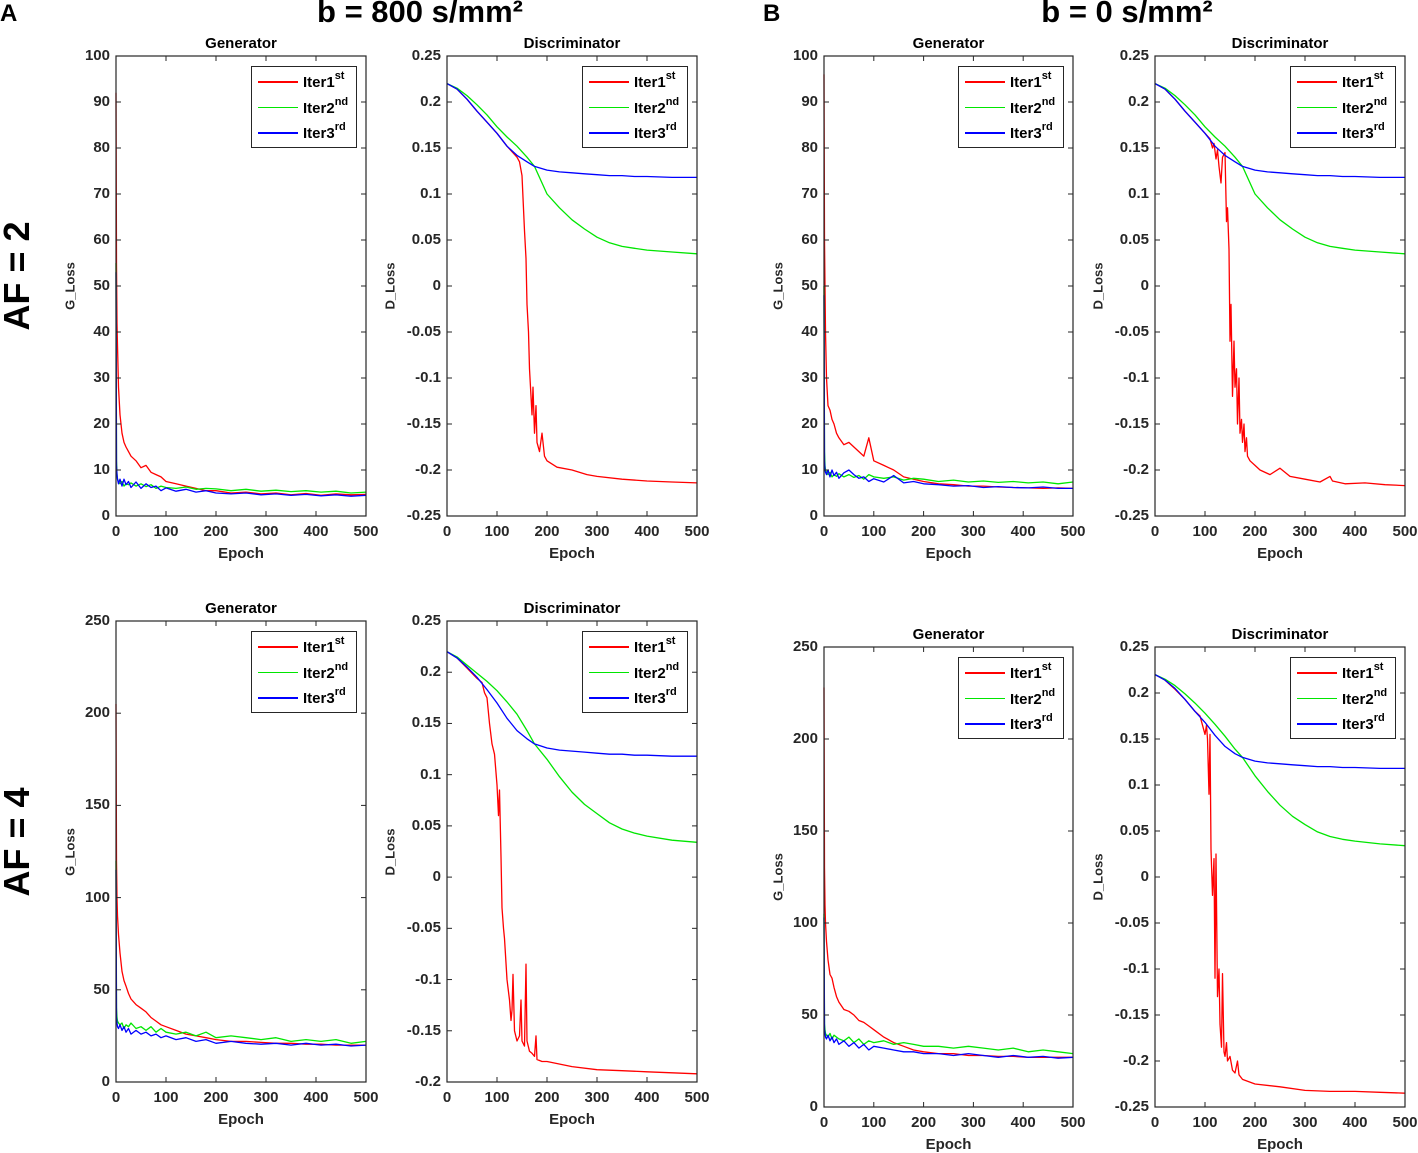 This screenshot has width=1418, height=1153. I want to click on legend-label: Iter2nd, so click(325, 671).